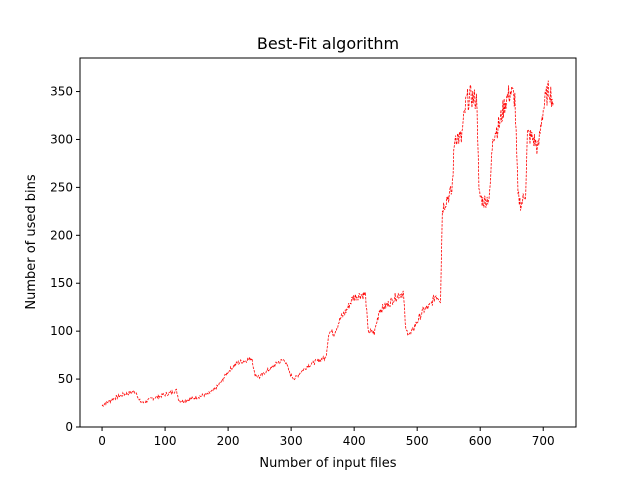 The height and width of the screenshot is (480, 640). What do you see at coordinates (354, 441) in the screenshot?
I see `x-tick-label: 400` at bounding box center [354, 441].